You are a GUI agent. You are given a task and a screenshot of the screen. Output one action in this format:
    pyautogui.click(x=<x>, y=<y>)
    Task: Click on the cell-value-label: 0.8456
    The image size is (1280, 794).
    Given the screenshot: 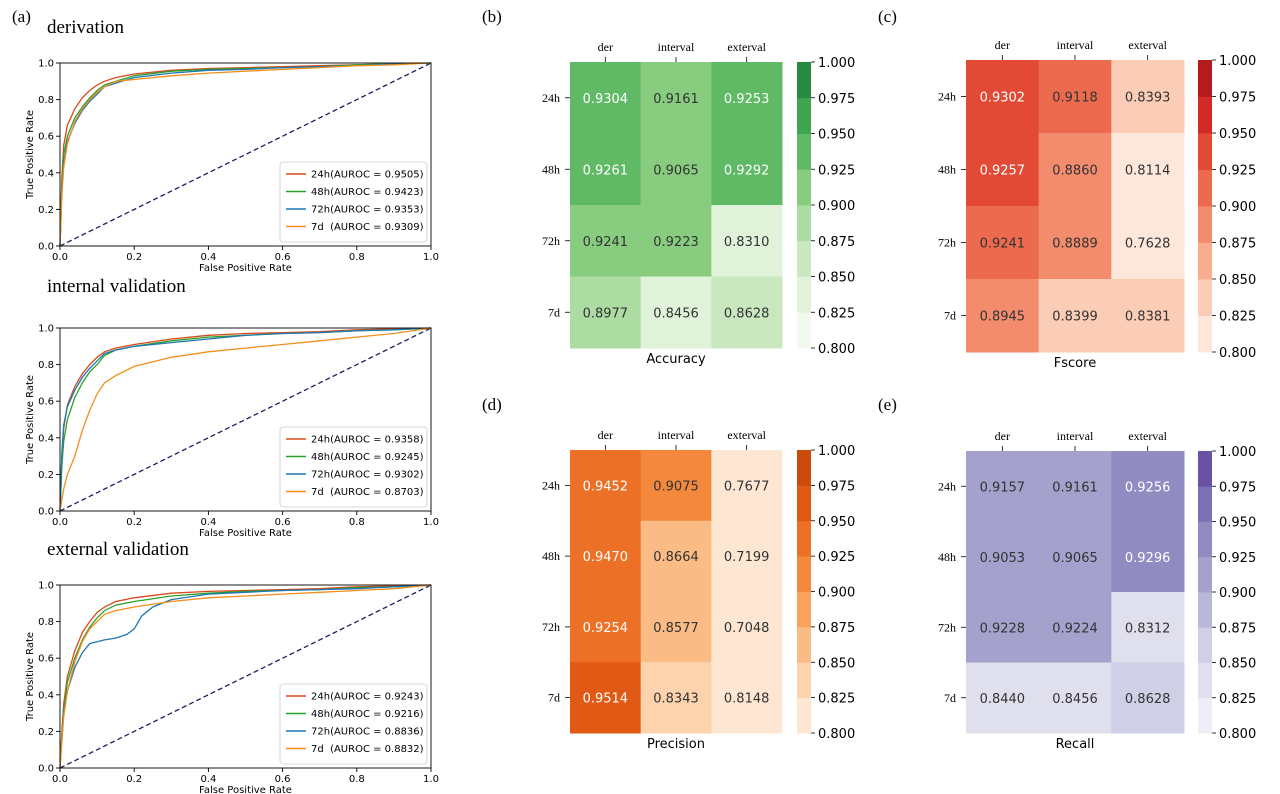 What is the action you would take?
    pyautogui.click(x=1075, y=699)
    